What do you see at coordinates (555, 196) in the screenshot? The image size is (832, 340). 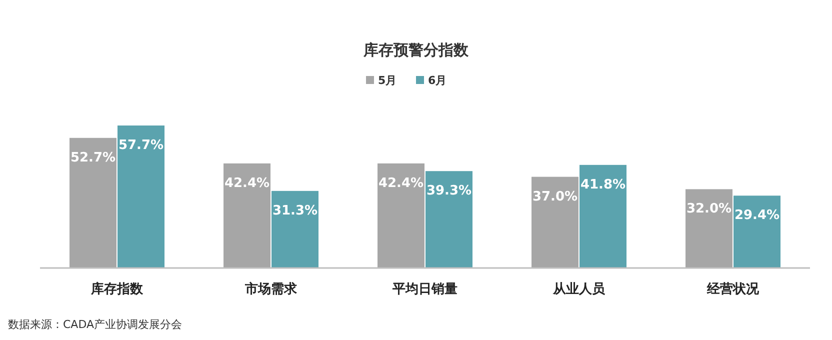 I see `data-label: 37.0%` at bounding box center [555, 196].